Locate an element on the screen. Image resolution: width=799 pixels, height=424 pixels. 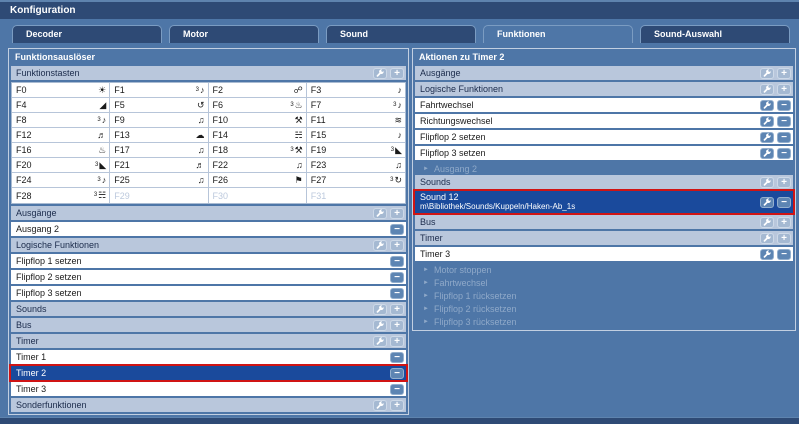
function-key-F6: F6 3♨ is located at coordinates (257, 105).